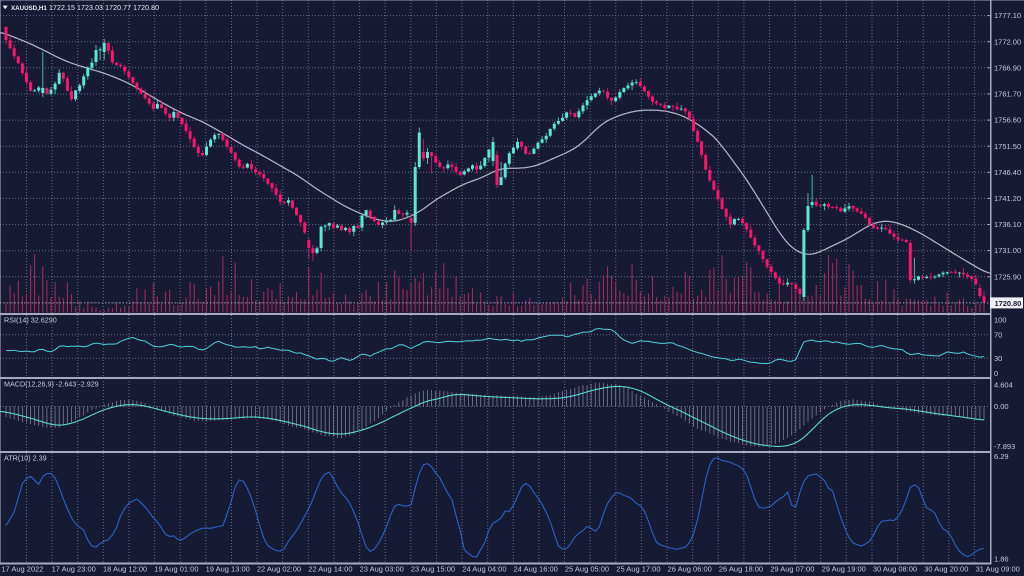 The image size is (1024, 576). I want to click on svg-text: 1761.70, so click(1007, 94).